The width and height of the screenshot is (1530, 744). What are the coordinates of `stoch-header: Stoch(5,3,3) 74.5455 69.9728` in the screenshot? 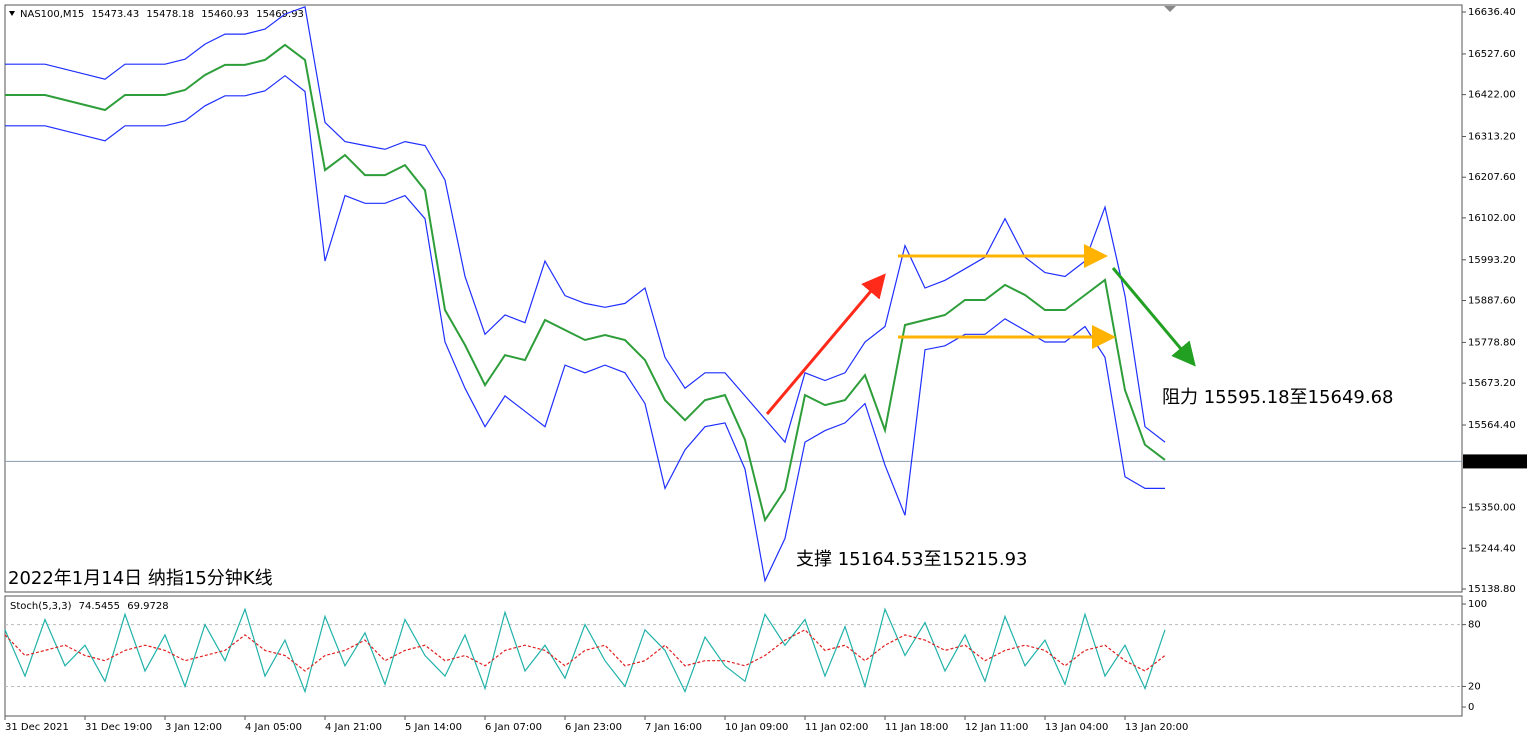 It's located at (89, 606).